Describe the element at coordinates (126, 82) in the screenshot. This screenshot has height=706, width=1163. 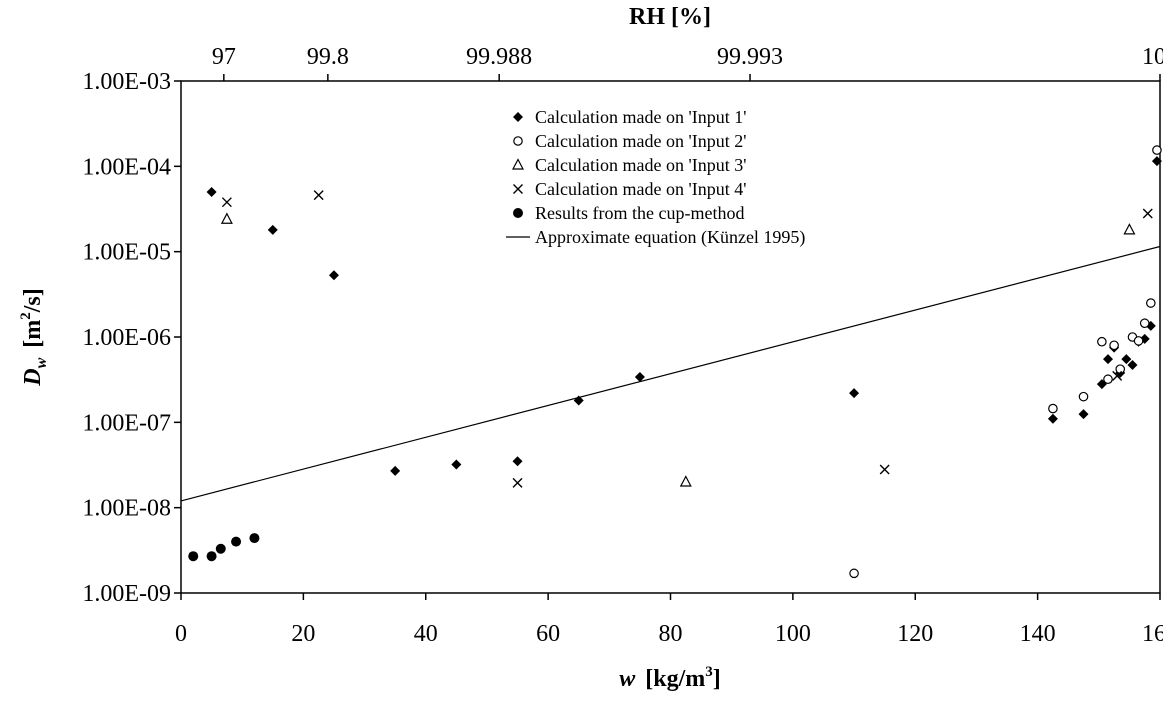
I see `y-tick-label: 1.00E-03` at that location.